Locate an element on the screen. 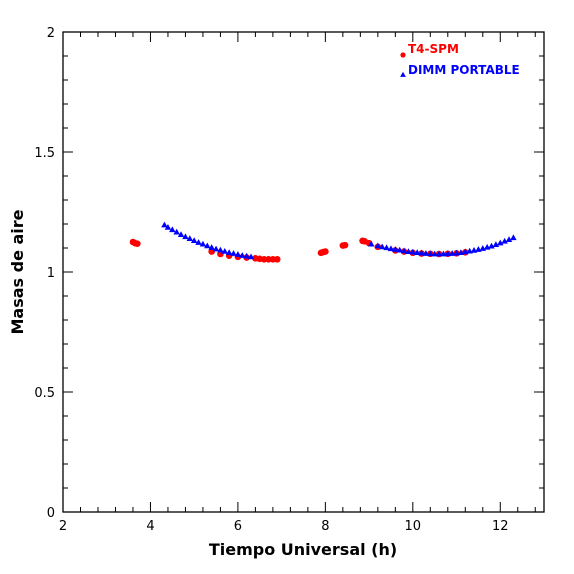 This screenshot has height=574, width=574. series-dimm-portable is located at coordinates (339, 240).